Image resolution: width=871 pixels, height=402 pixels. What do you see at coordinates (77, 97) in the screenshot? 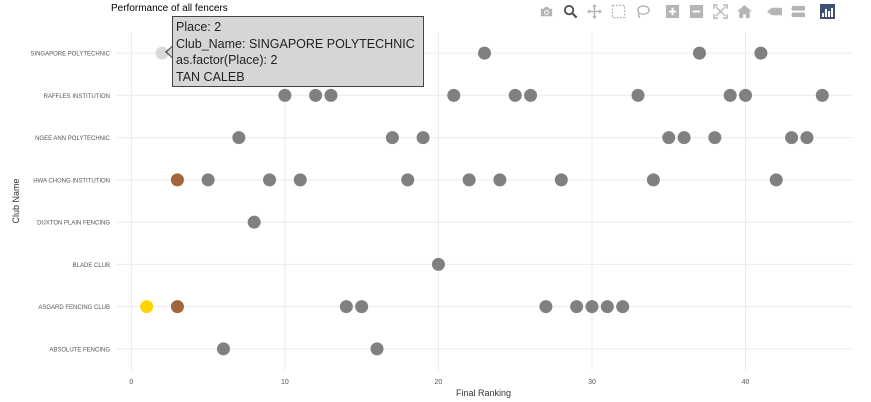
I see `y-tick-label: RAFFLES INSTITUTION` at bounding box center [77, 97].